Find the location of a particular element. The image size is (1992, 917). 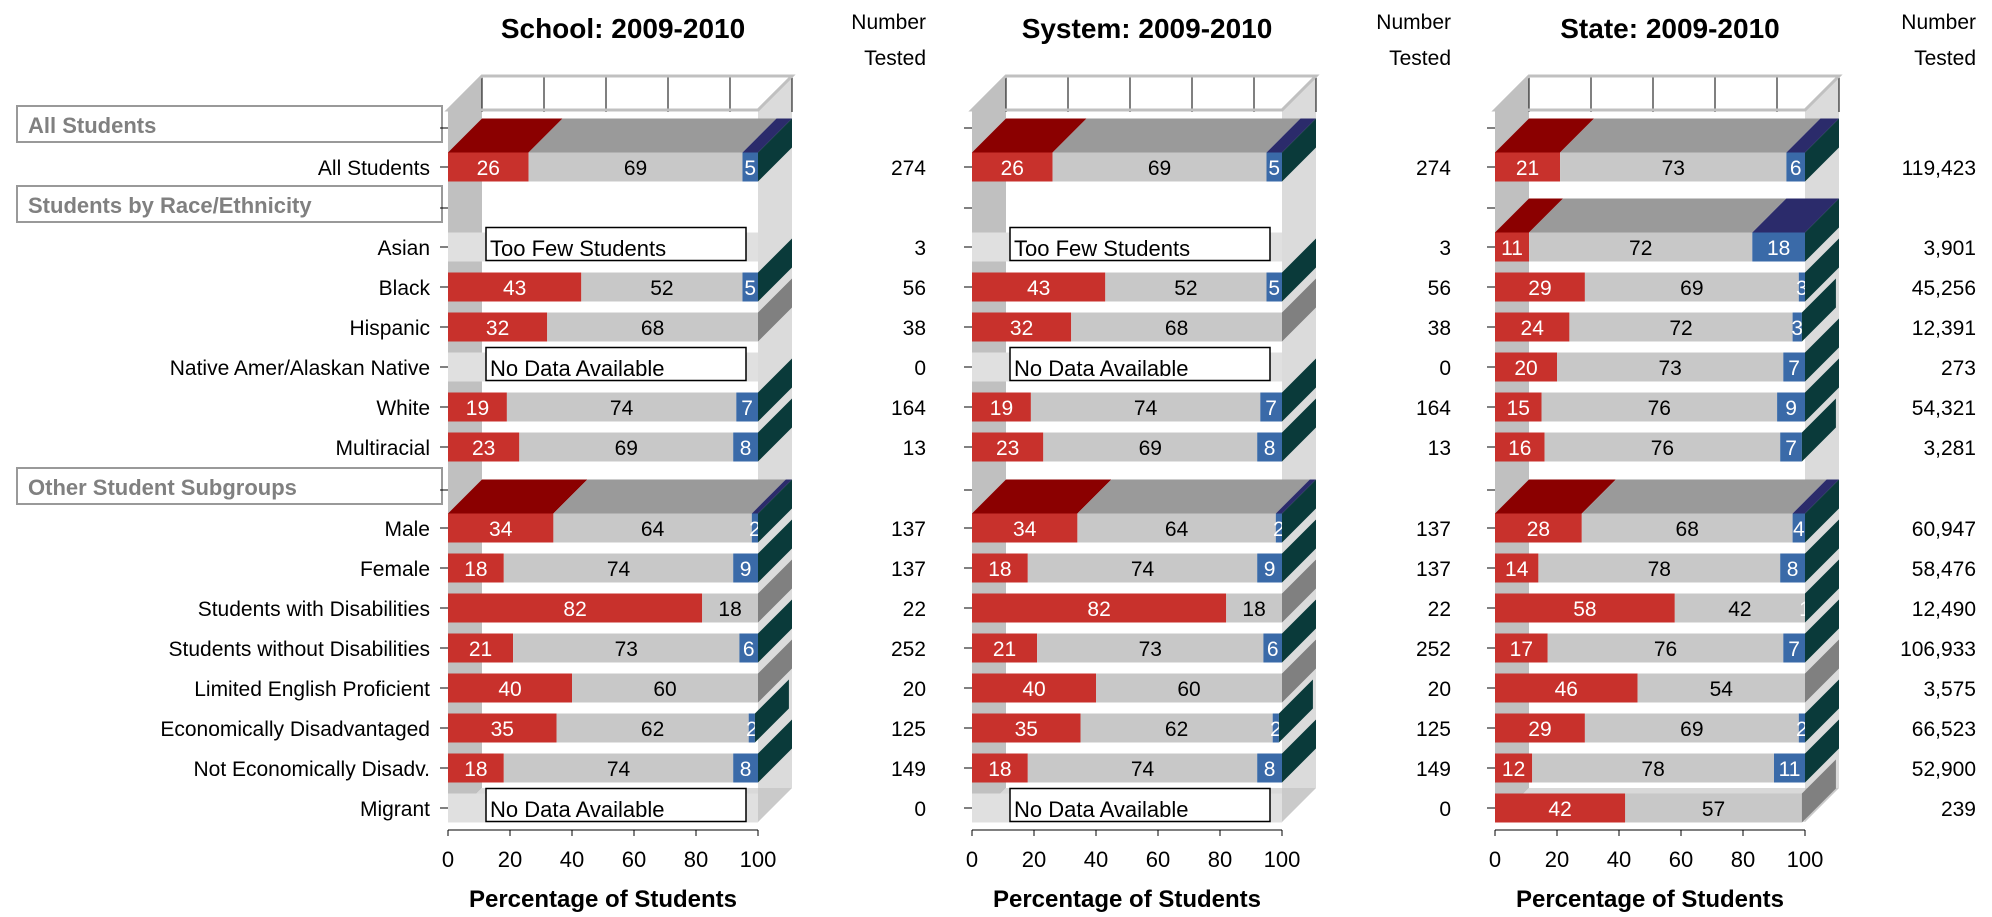

x-tick-label: 80 is located at coordinates (696, 859).